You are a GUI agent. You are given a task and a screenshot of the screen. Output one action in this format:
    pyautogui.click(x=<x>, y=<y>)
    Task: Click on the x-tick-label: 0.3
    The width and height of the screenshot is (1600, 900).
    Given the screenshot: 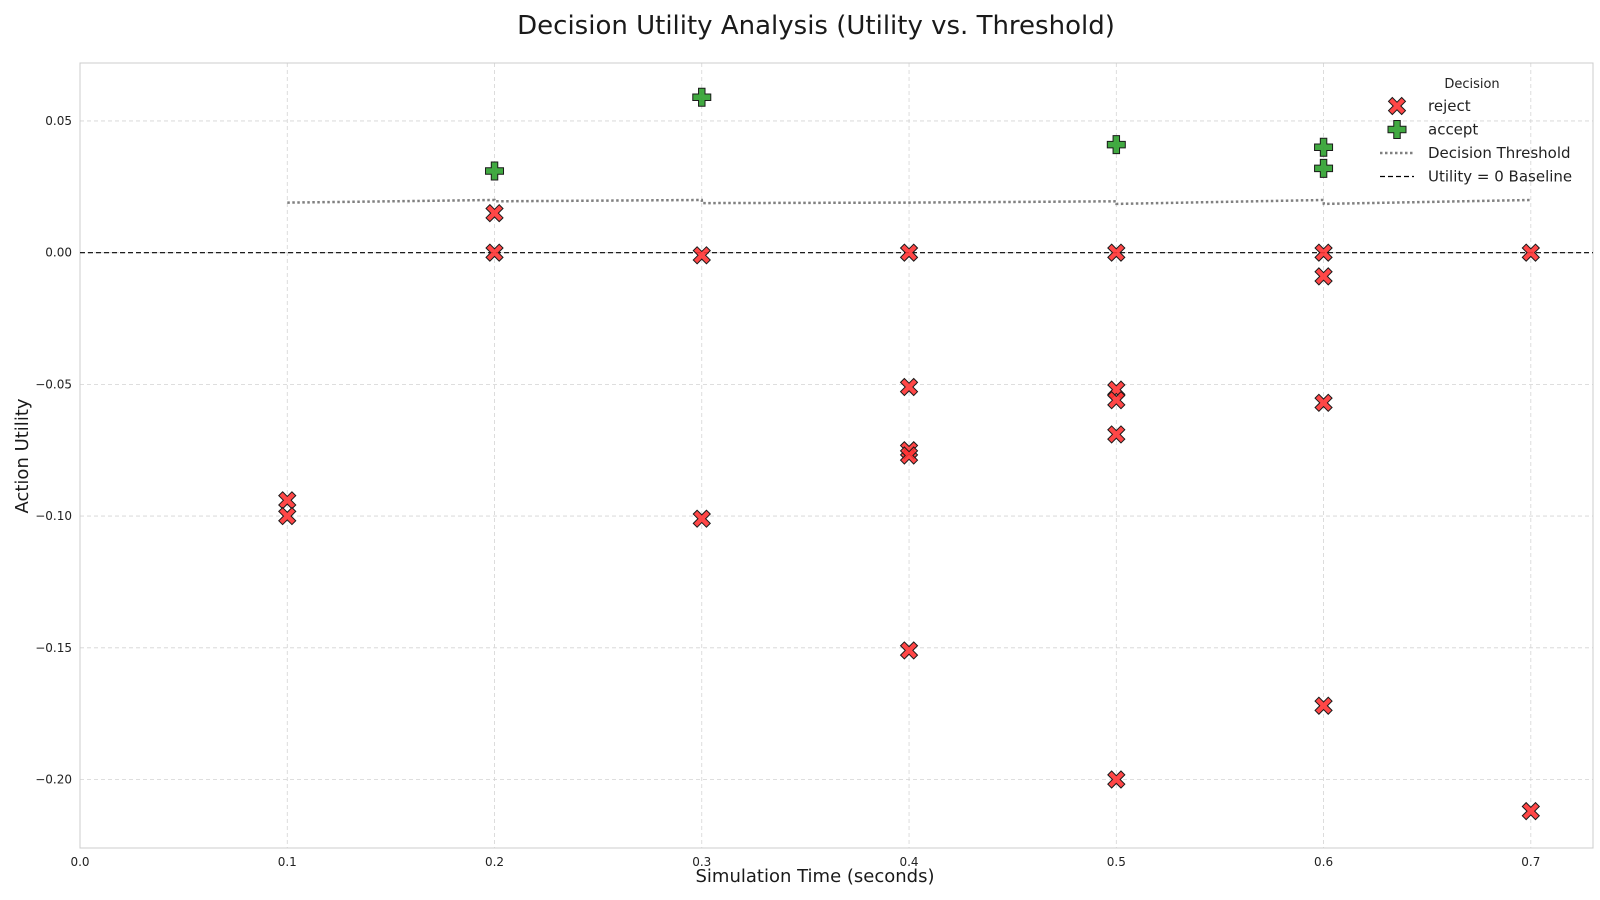 What is the action you would take?
    pyautogui.click(x=701, y=862)
    